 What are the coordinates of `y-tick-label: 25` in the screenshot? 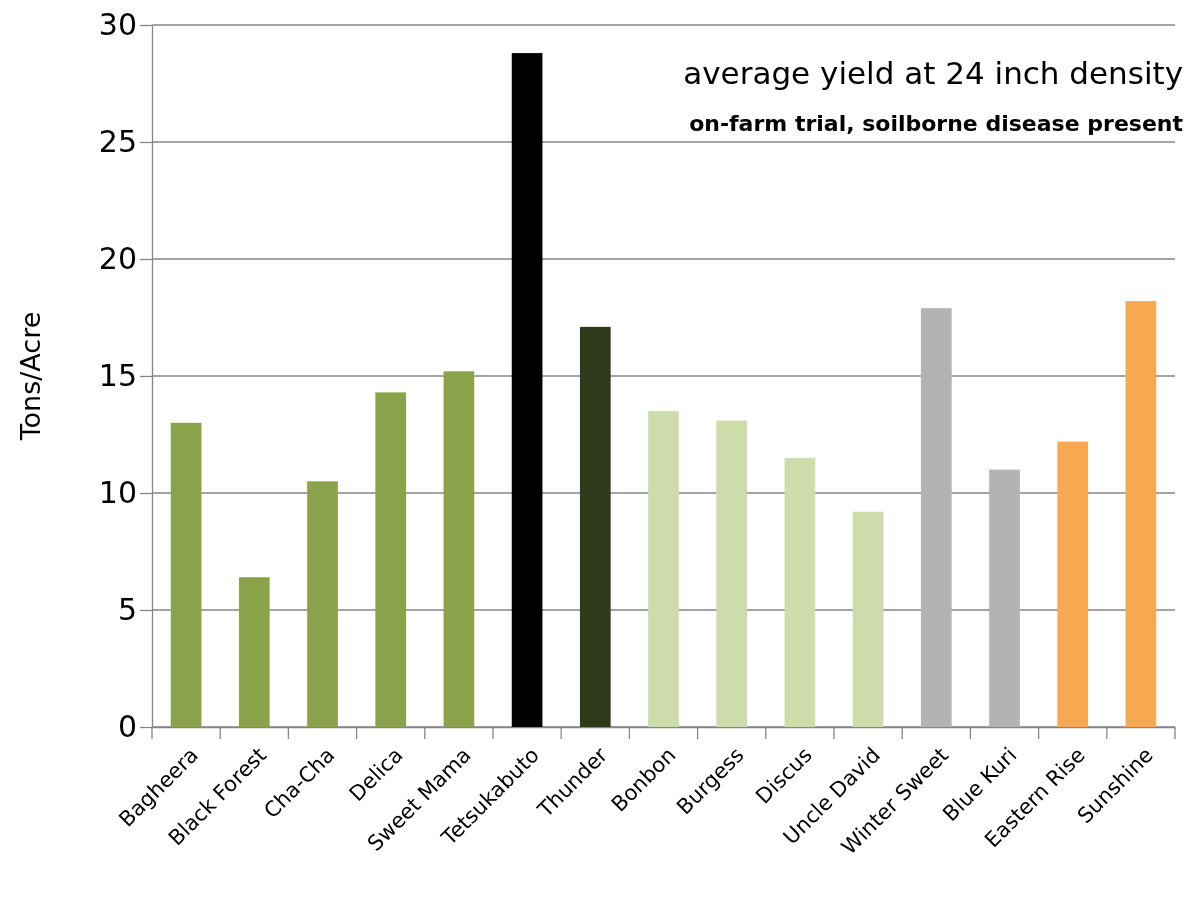 It's located at (117, 142).